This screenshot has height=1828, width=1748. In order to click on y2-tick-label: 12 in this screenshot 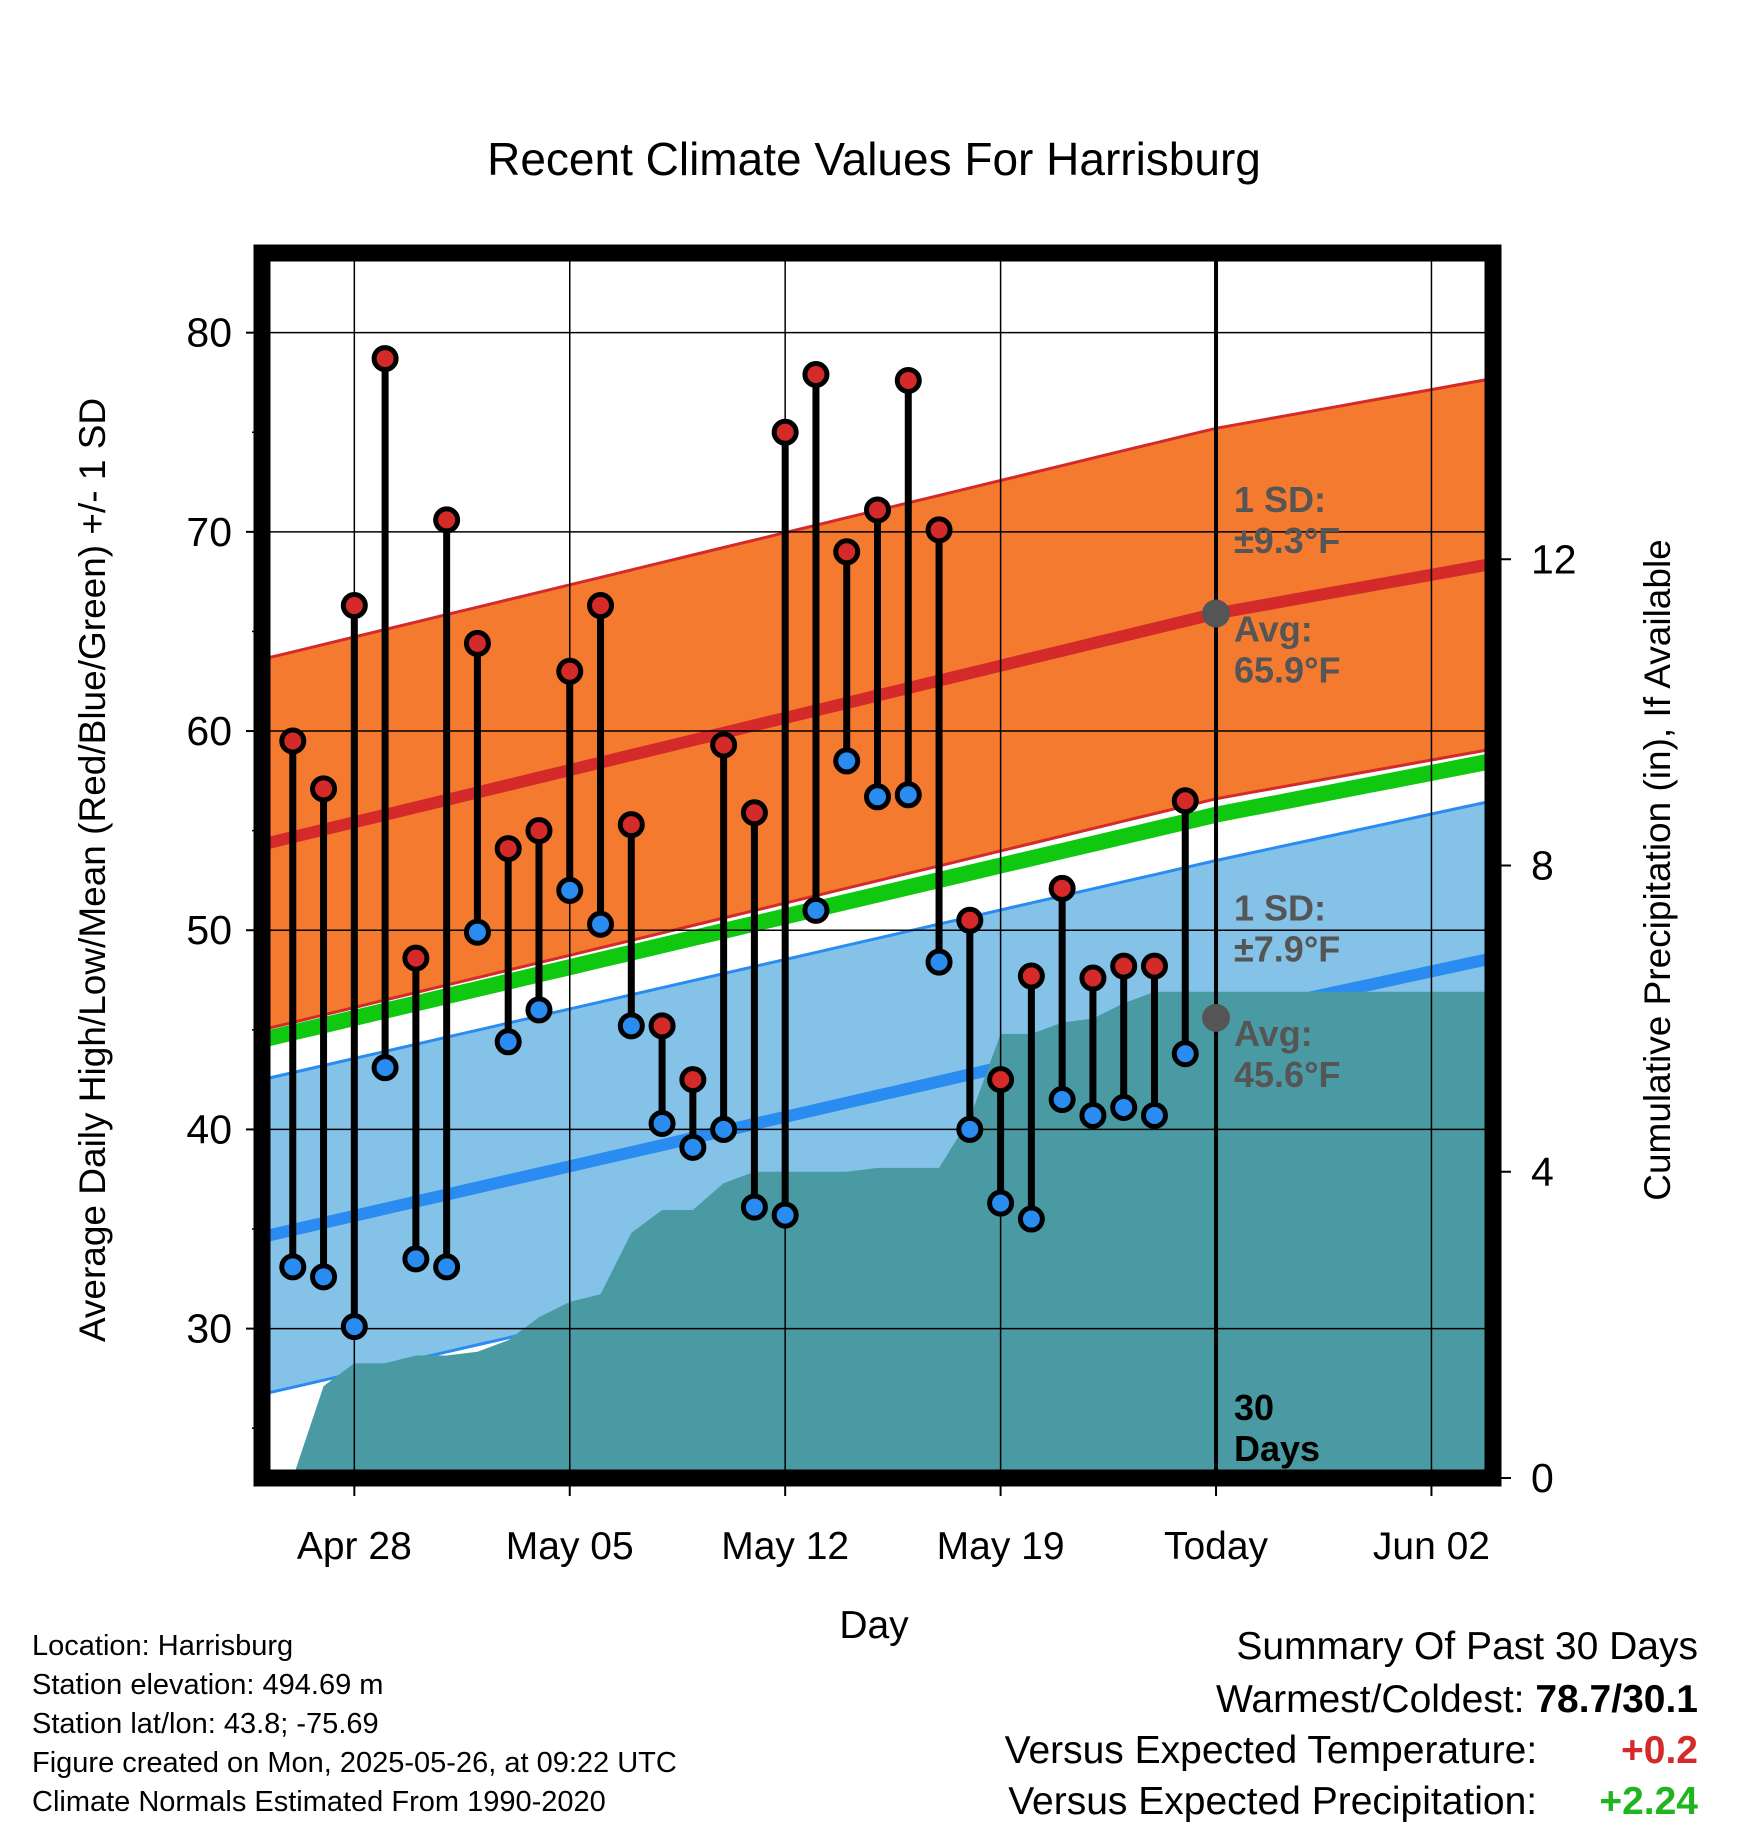, I will do `click(1554, 559)`.